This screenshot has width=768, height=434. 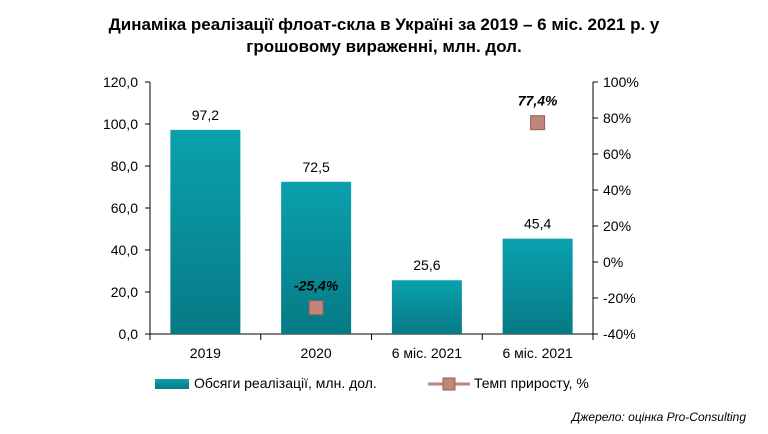 What do you see at coordinates (124, 208) in the screenshot?
I see `left-tick-label: 60,0` at bounding box center [124, 208].